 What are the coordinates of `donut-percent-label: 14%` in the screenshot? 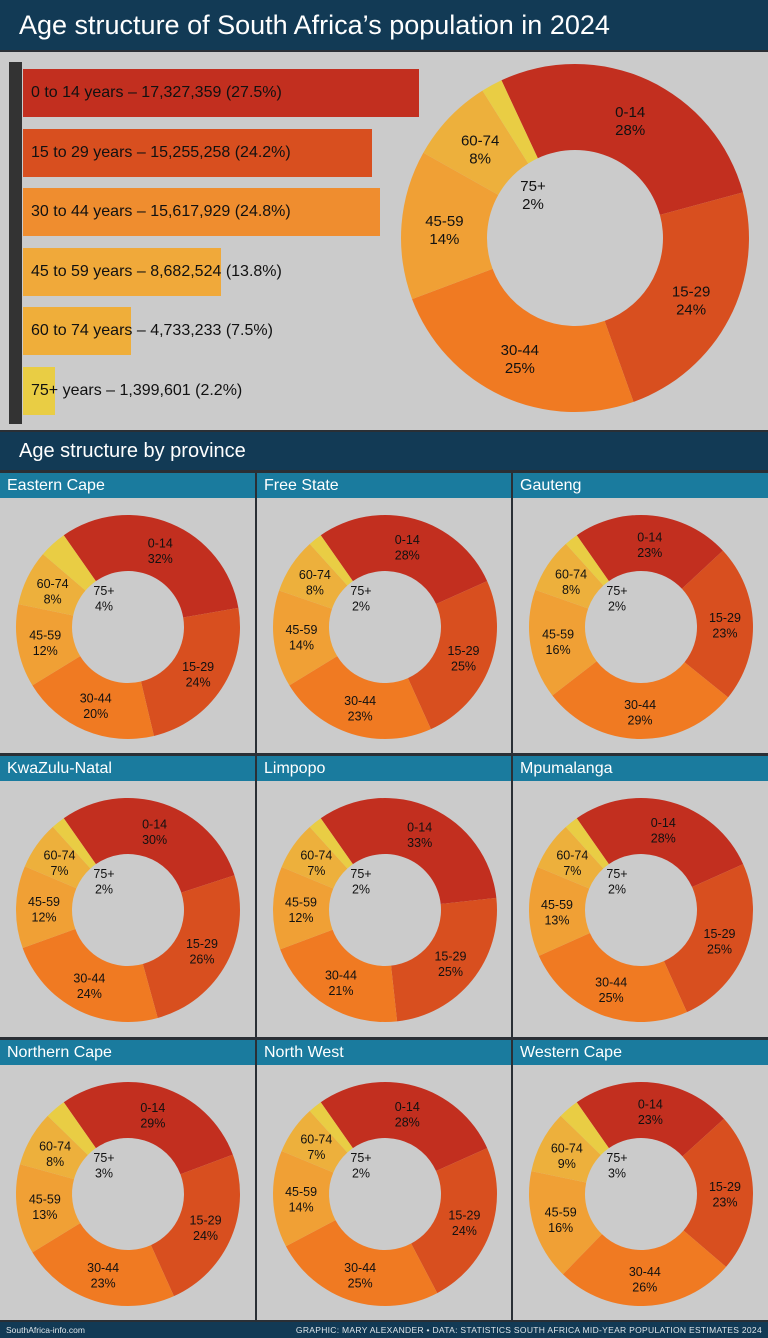 It's located at (444, 239).